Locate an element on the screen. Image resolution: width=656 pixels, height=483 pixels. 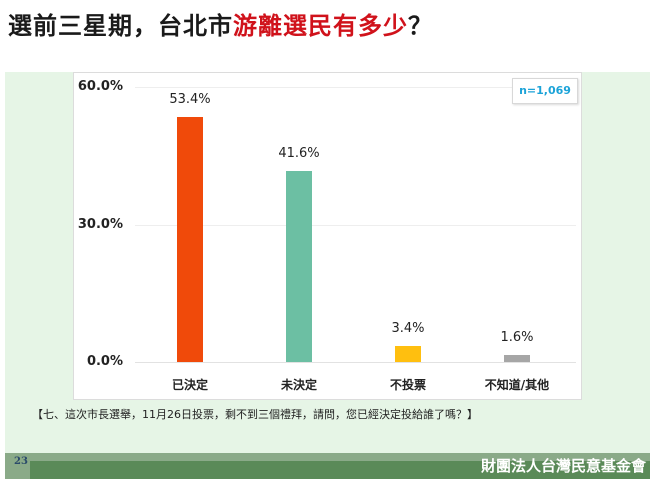
footer-bar is located at coordinates (327, 466).